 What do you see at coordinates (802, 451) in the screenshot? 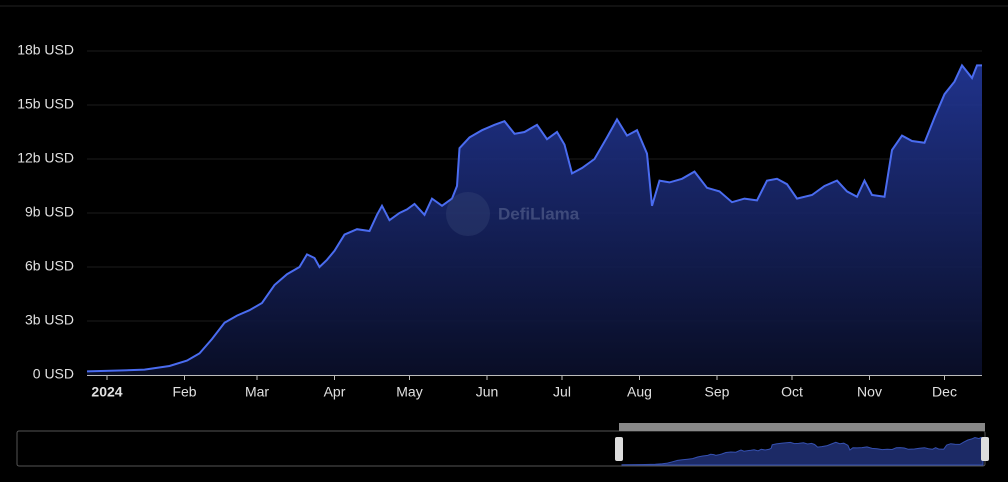
I see `overview-area` at bounding box center [802, 451].